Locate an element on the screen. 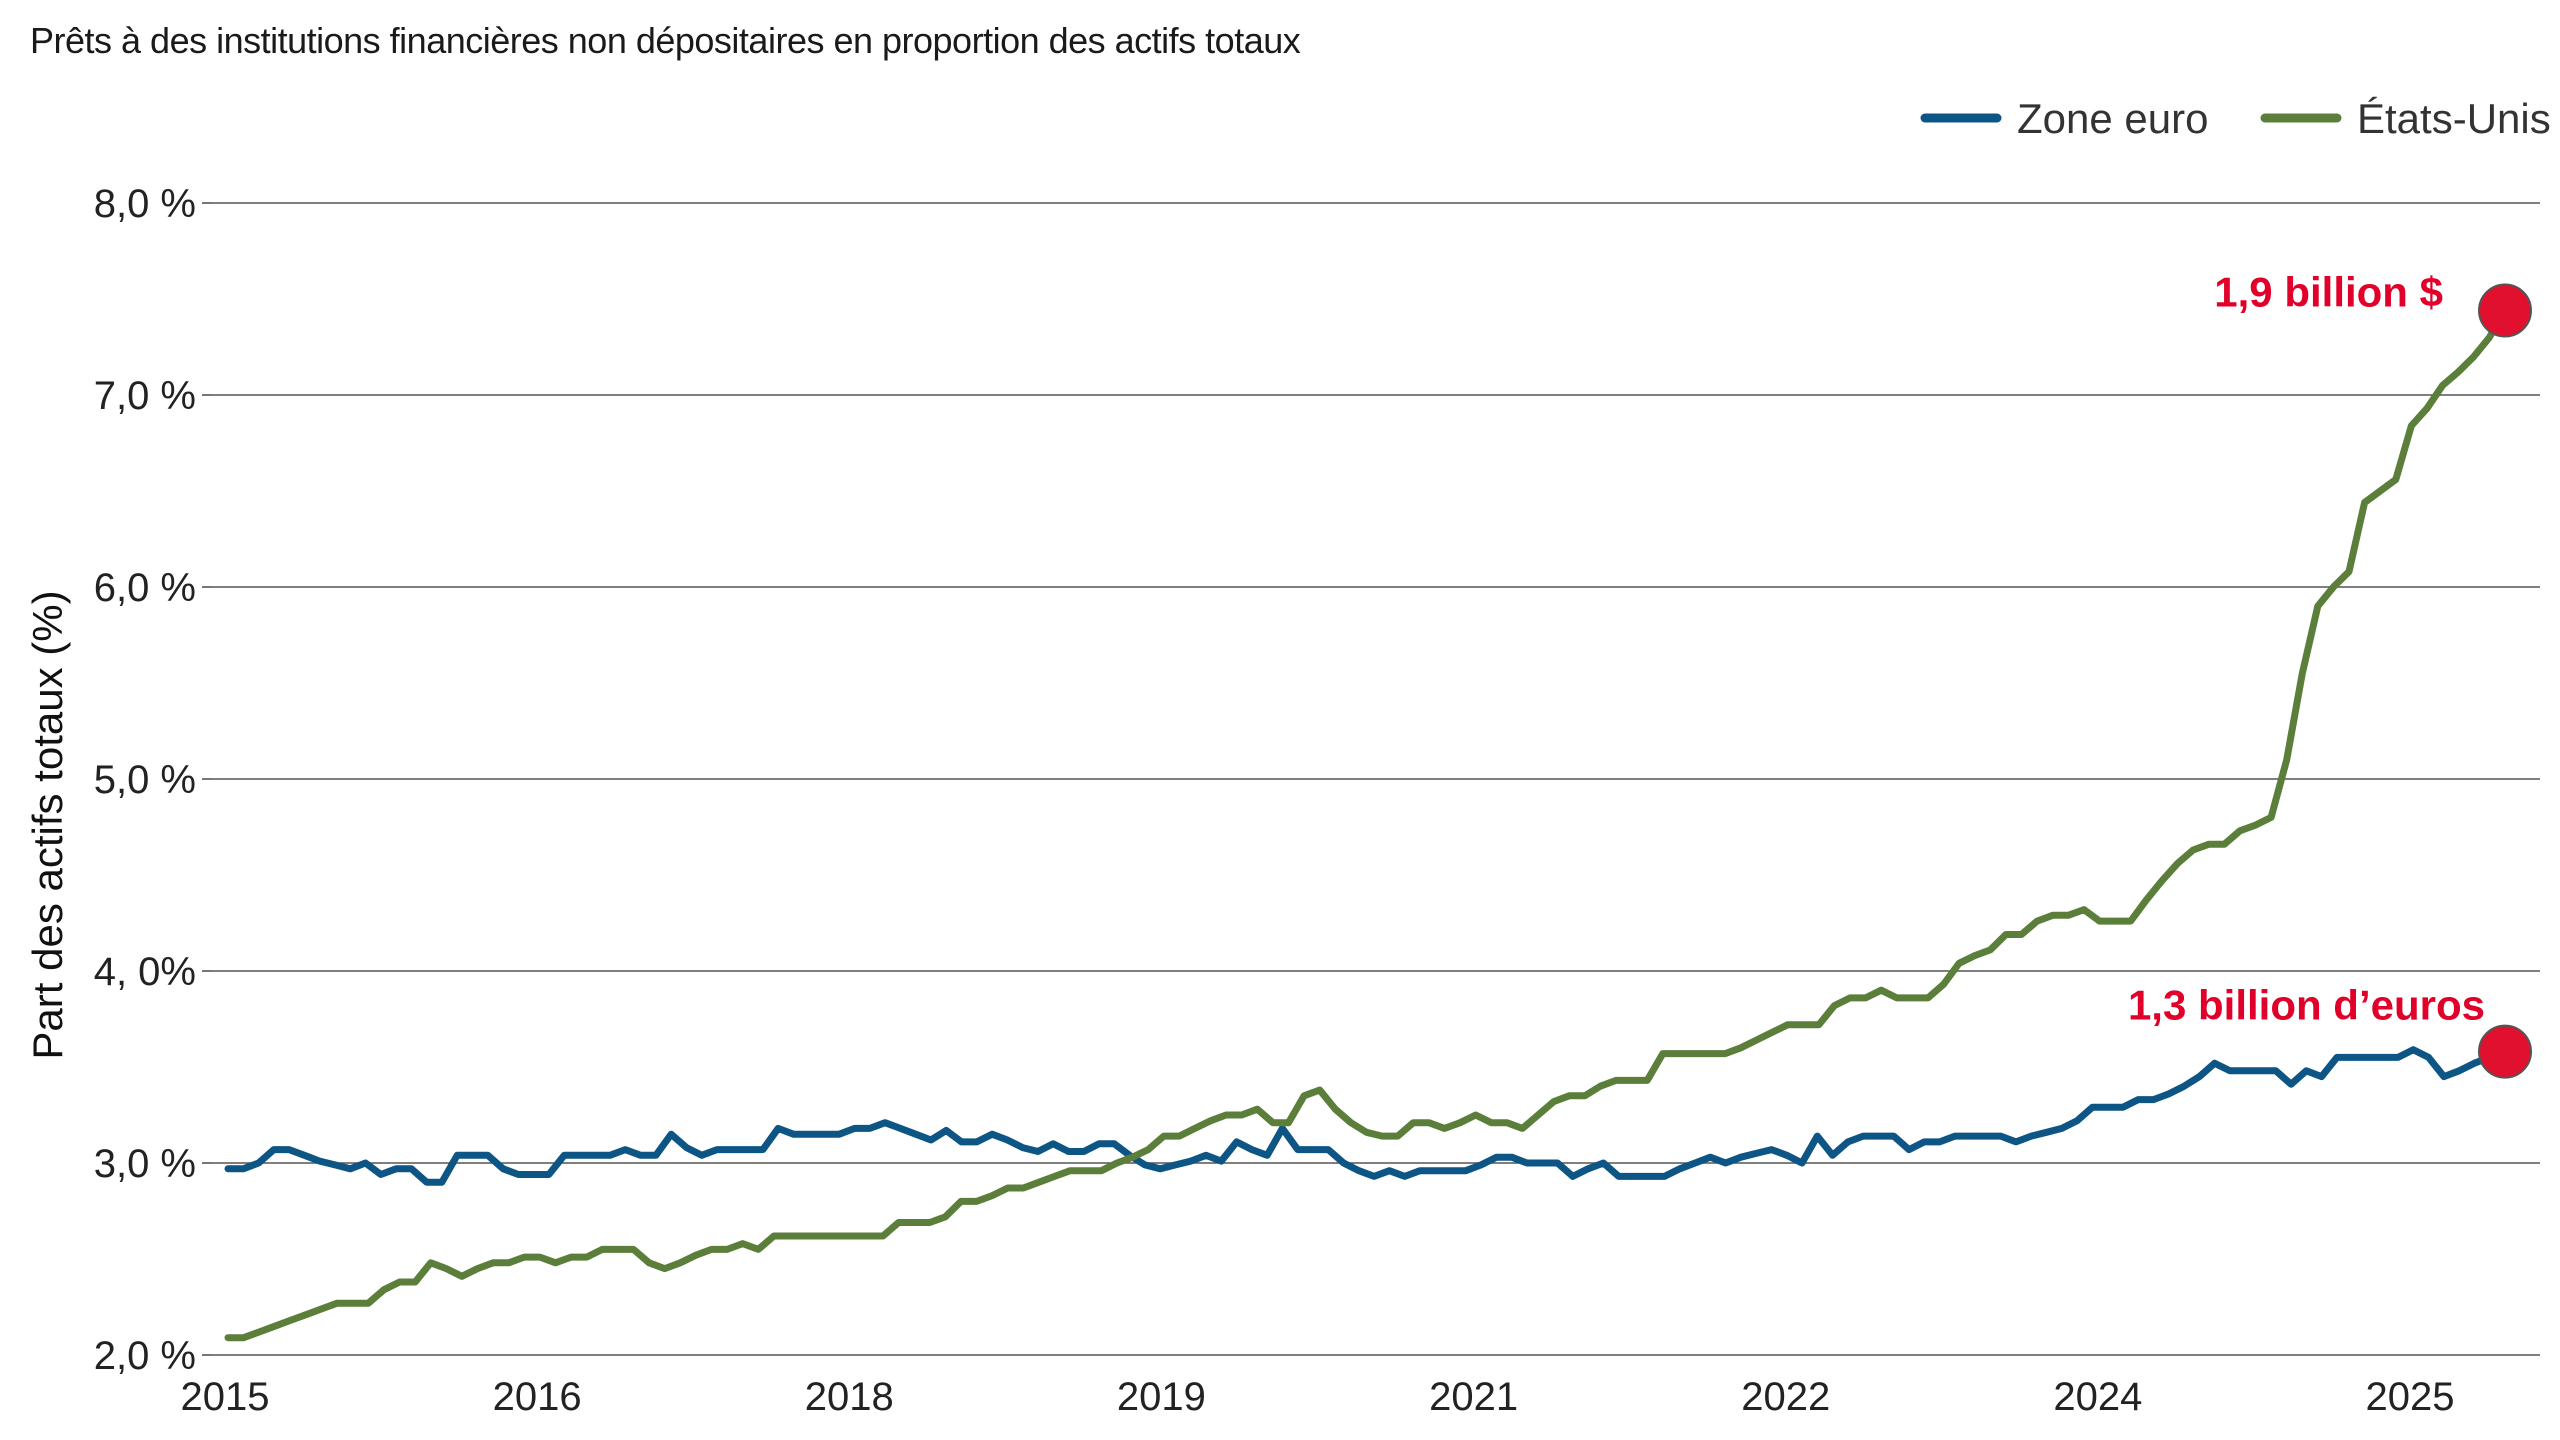 This screenshot has width=2560, height=1440. x-tick-label: 2018 is located at coordinates (849, 1397).